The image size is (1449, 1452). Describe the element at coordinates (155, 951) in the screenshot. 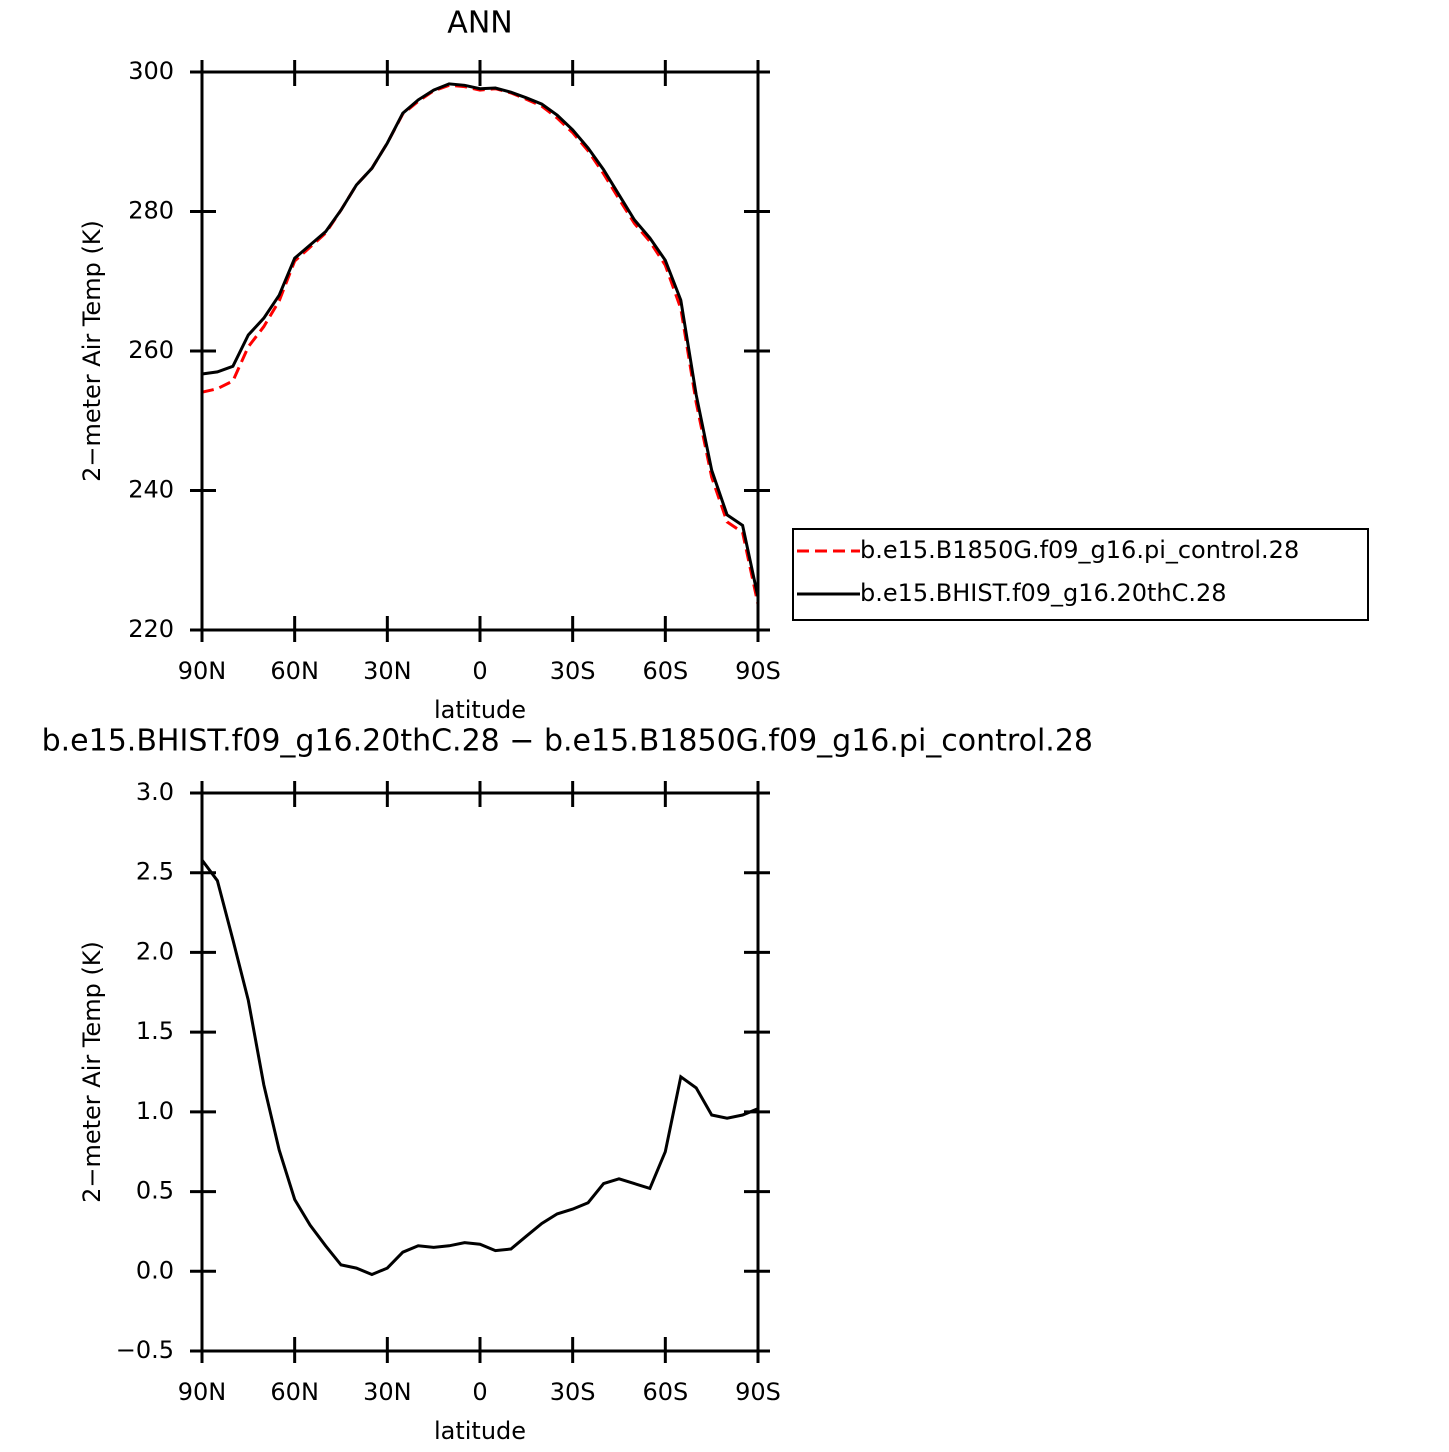

I see `y-tick-label: 2.0` at that location.